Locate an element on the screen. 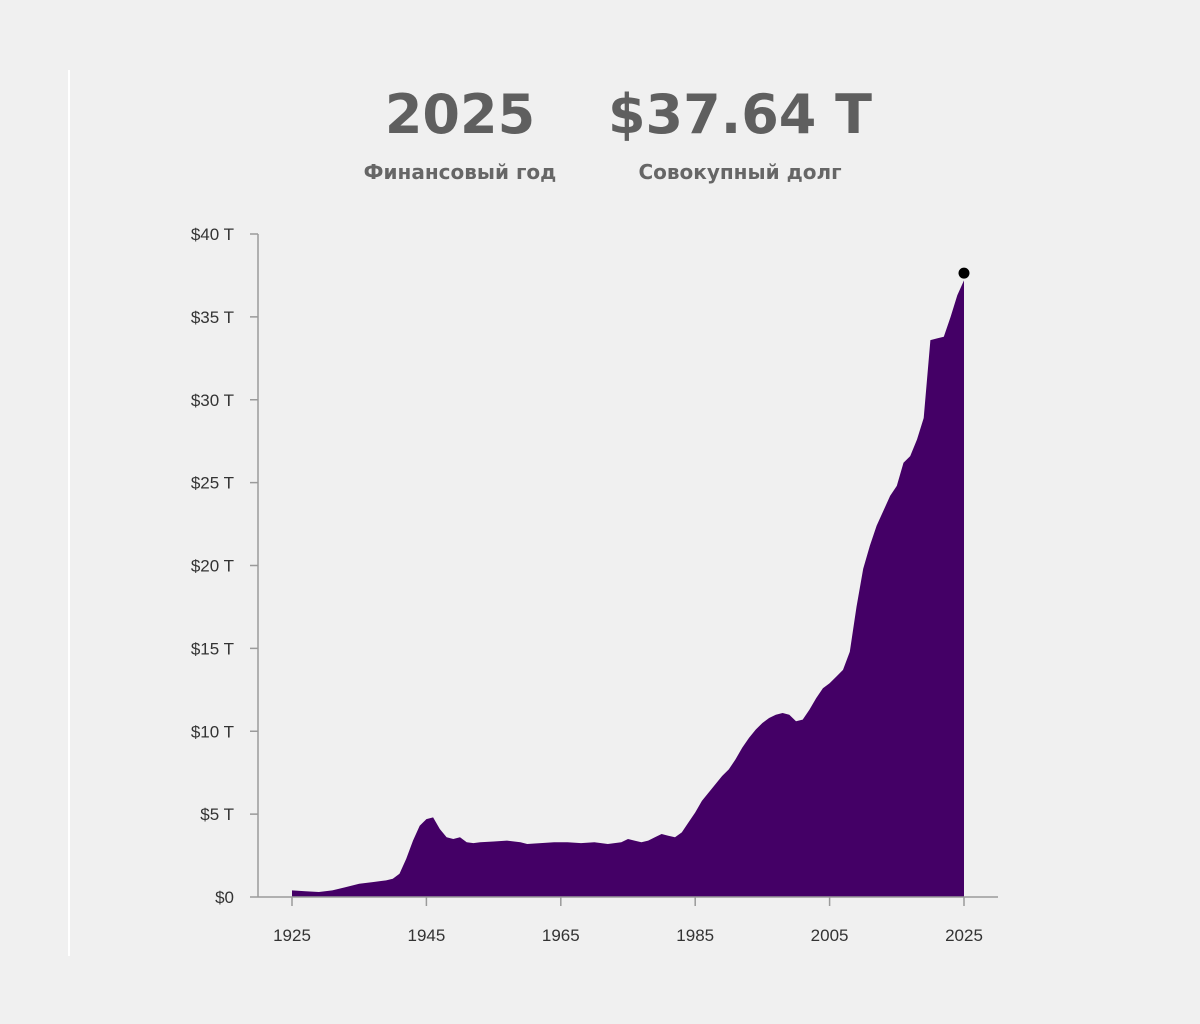 Image resolution: width=1200 pixels, height=1024 pixels. fiscal-year-value: 2025 is located at coordinates (460, 114).